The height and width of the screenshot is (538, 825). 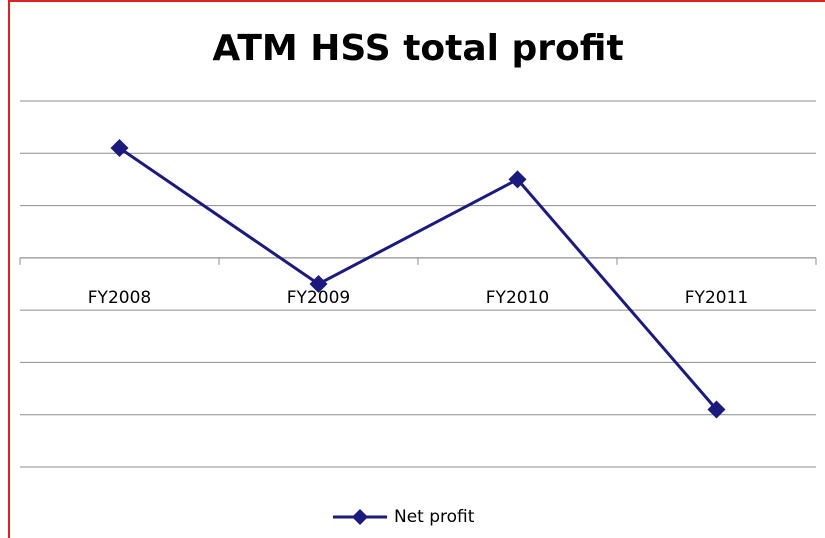 I want to click on legend-marker, so click(x=360, y=517).